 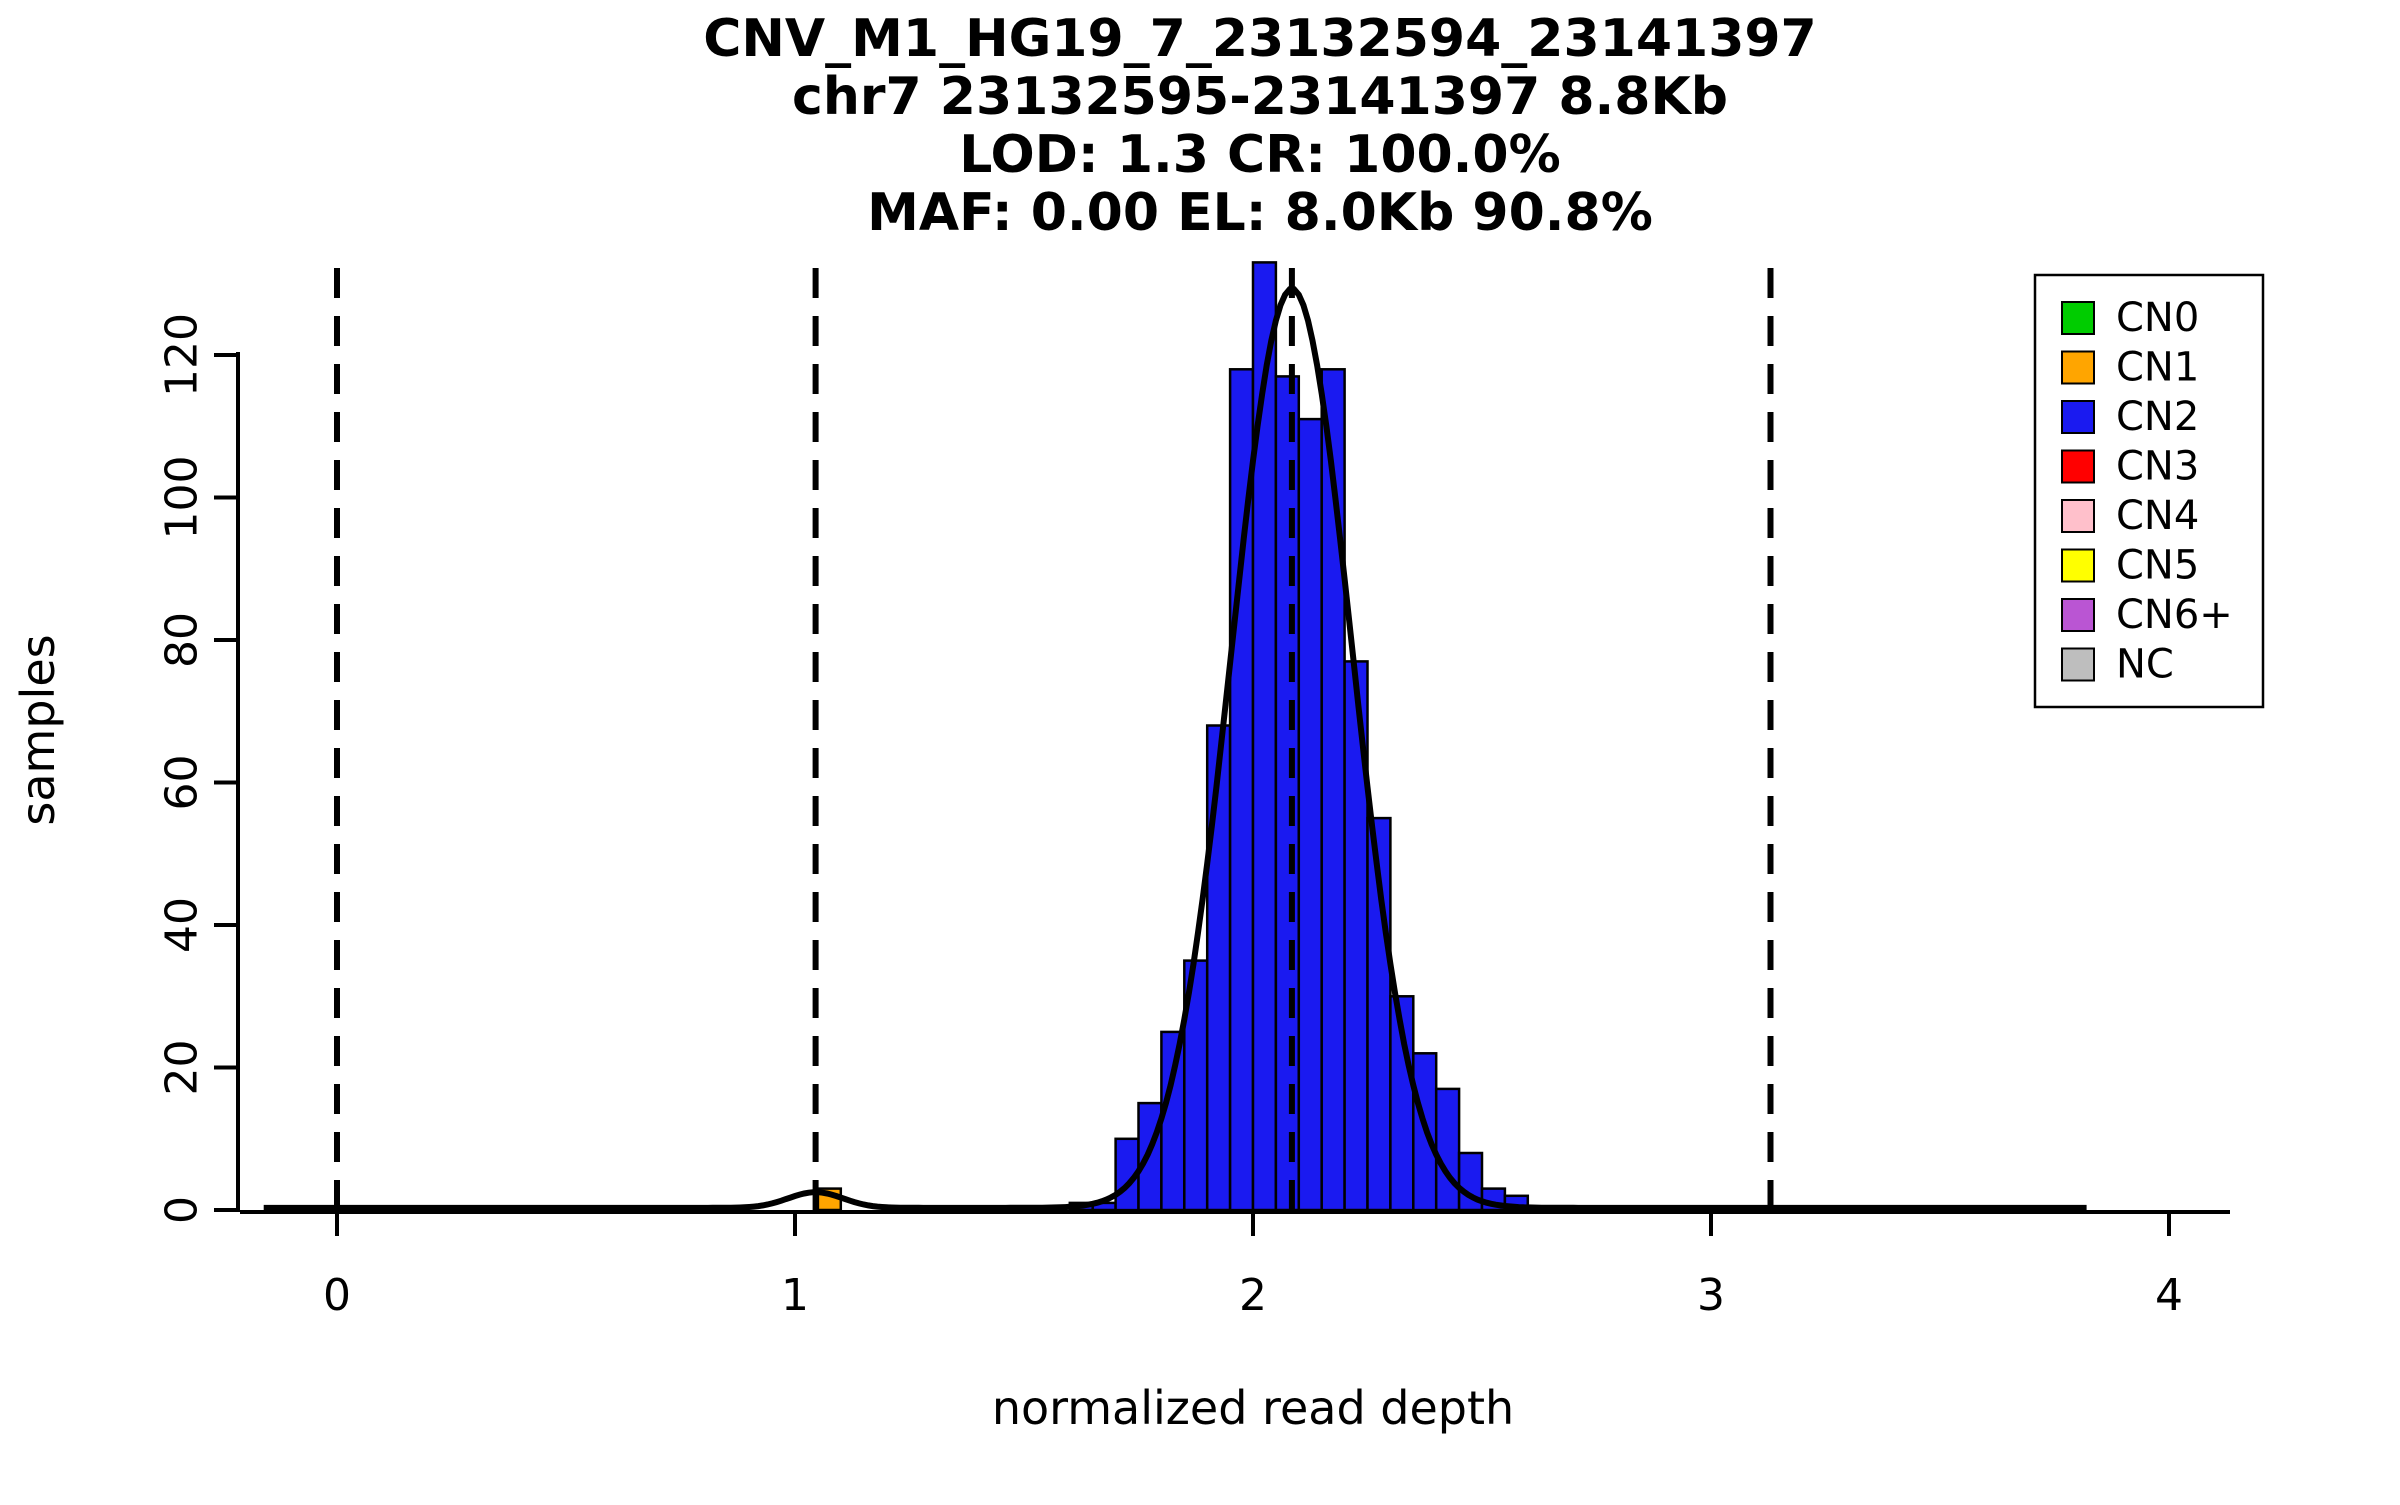 What do you see at coordinates (2157, 566) in the screenshot?
I see `legend-label-cn5: CN5` at bounding box center [2157, 566].